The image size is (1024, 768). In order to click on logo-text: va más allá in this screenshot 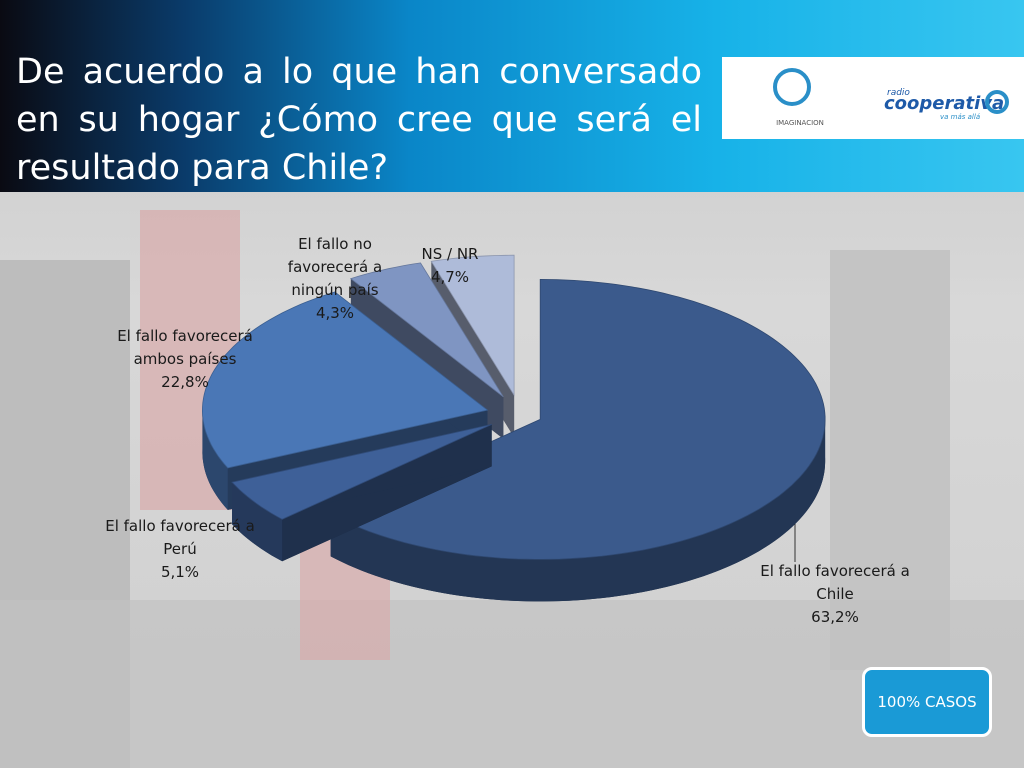, I will do `click(960, 117)`.